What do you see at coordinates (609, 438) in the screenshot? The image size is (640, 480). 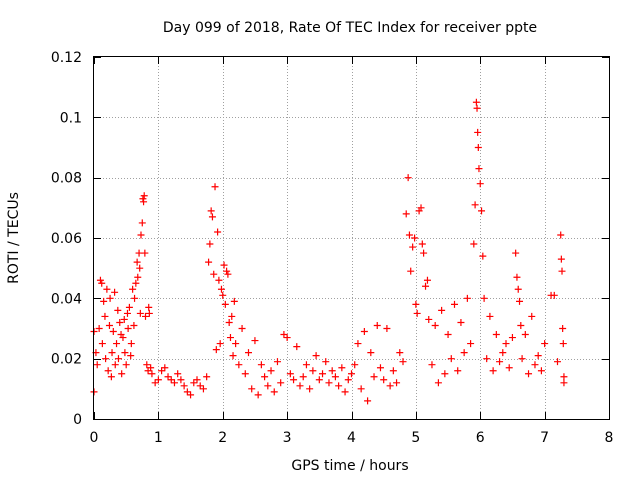 I see `x-tick-label: 8` at bounding box center [609, 438].